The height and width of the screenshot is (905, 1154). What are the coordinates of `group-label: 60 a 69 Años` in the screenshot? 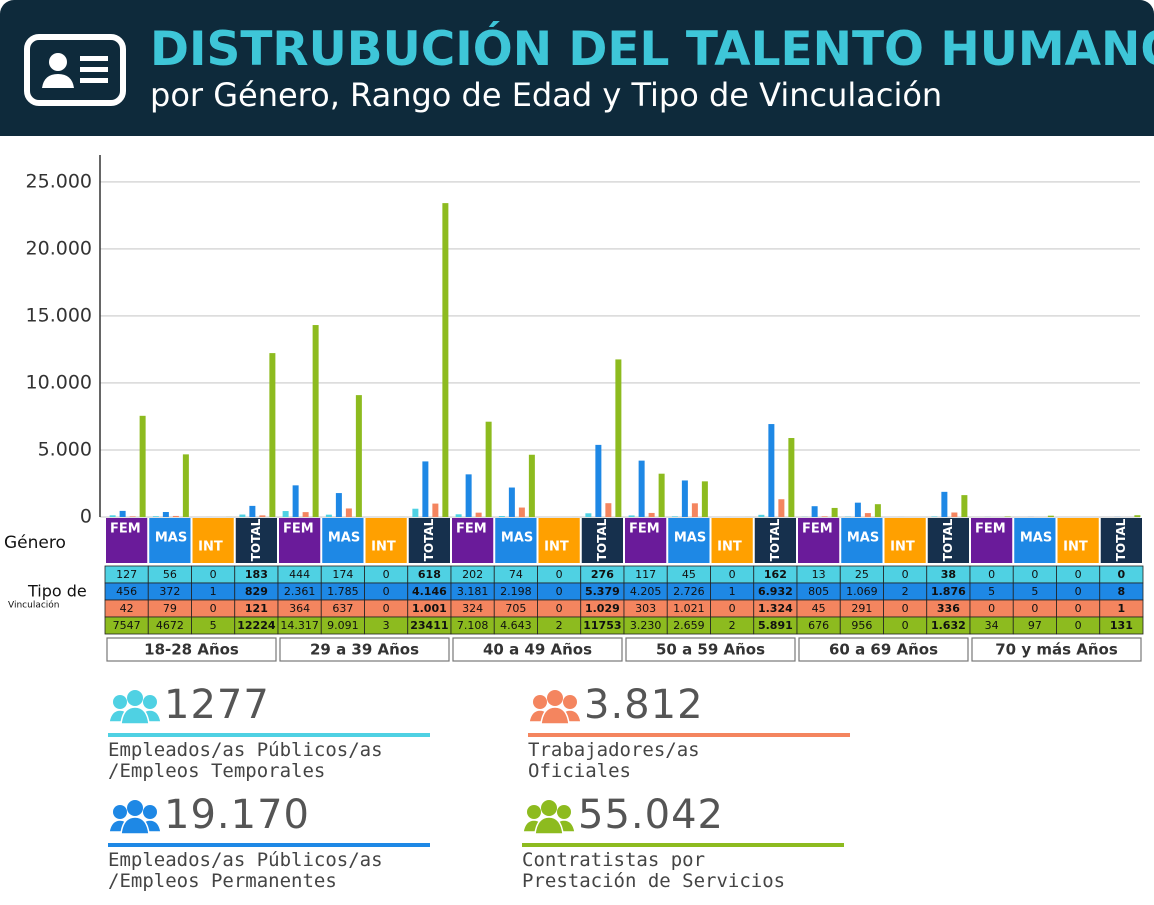 It's located at (883, 650).